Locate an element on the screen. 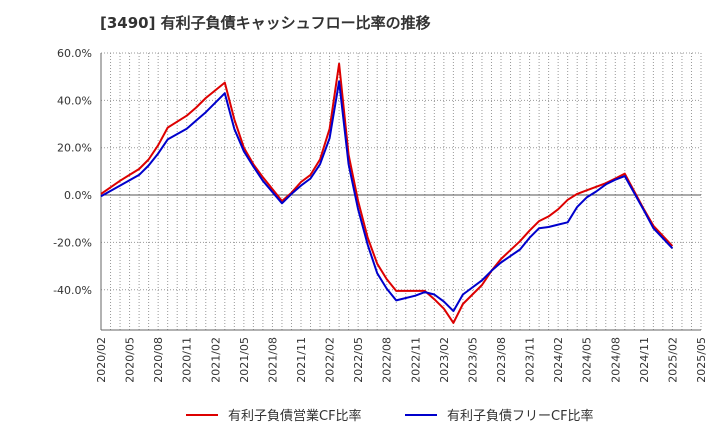 This screenshot has width=720, height=440. legend: 有利子負債営業CF比率 有利子負債フリーCF比率 is located at coordinates (390, 416).